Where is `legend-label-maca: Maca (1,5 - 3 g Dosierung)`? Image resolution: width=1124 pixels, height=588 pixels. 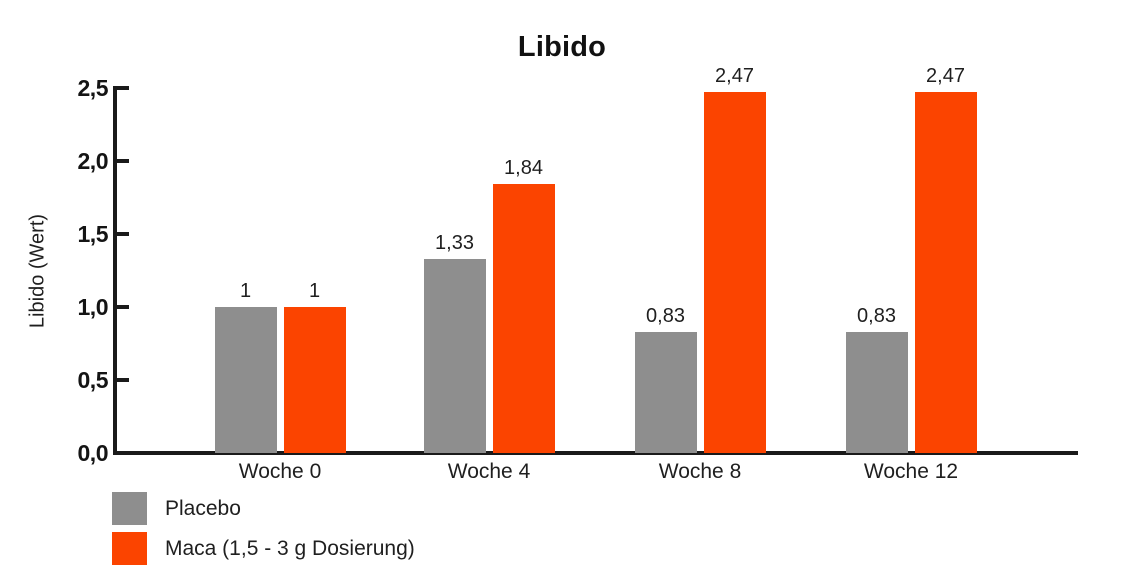
legend-label-maca: Maca (1,5 - 3 g Dosierung) is located at coordinates (290, 548).